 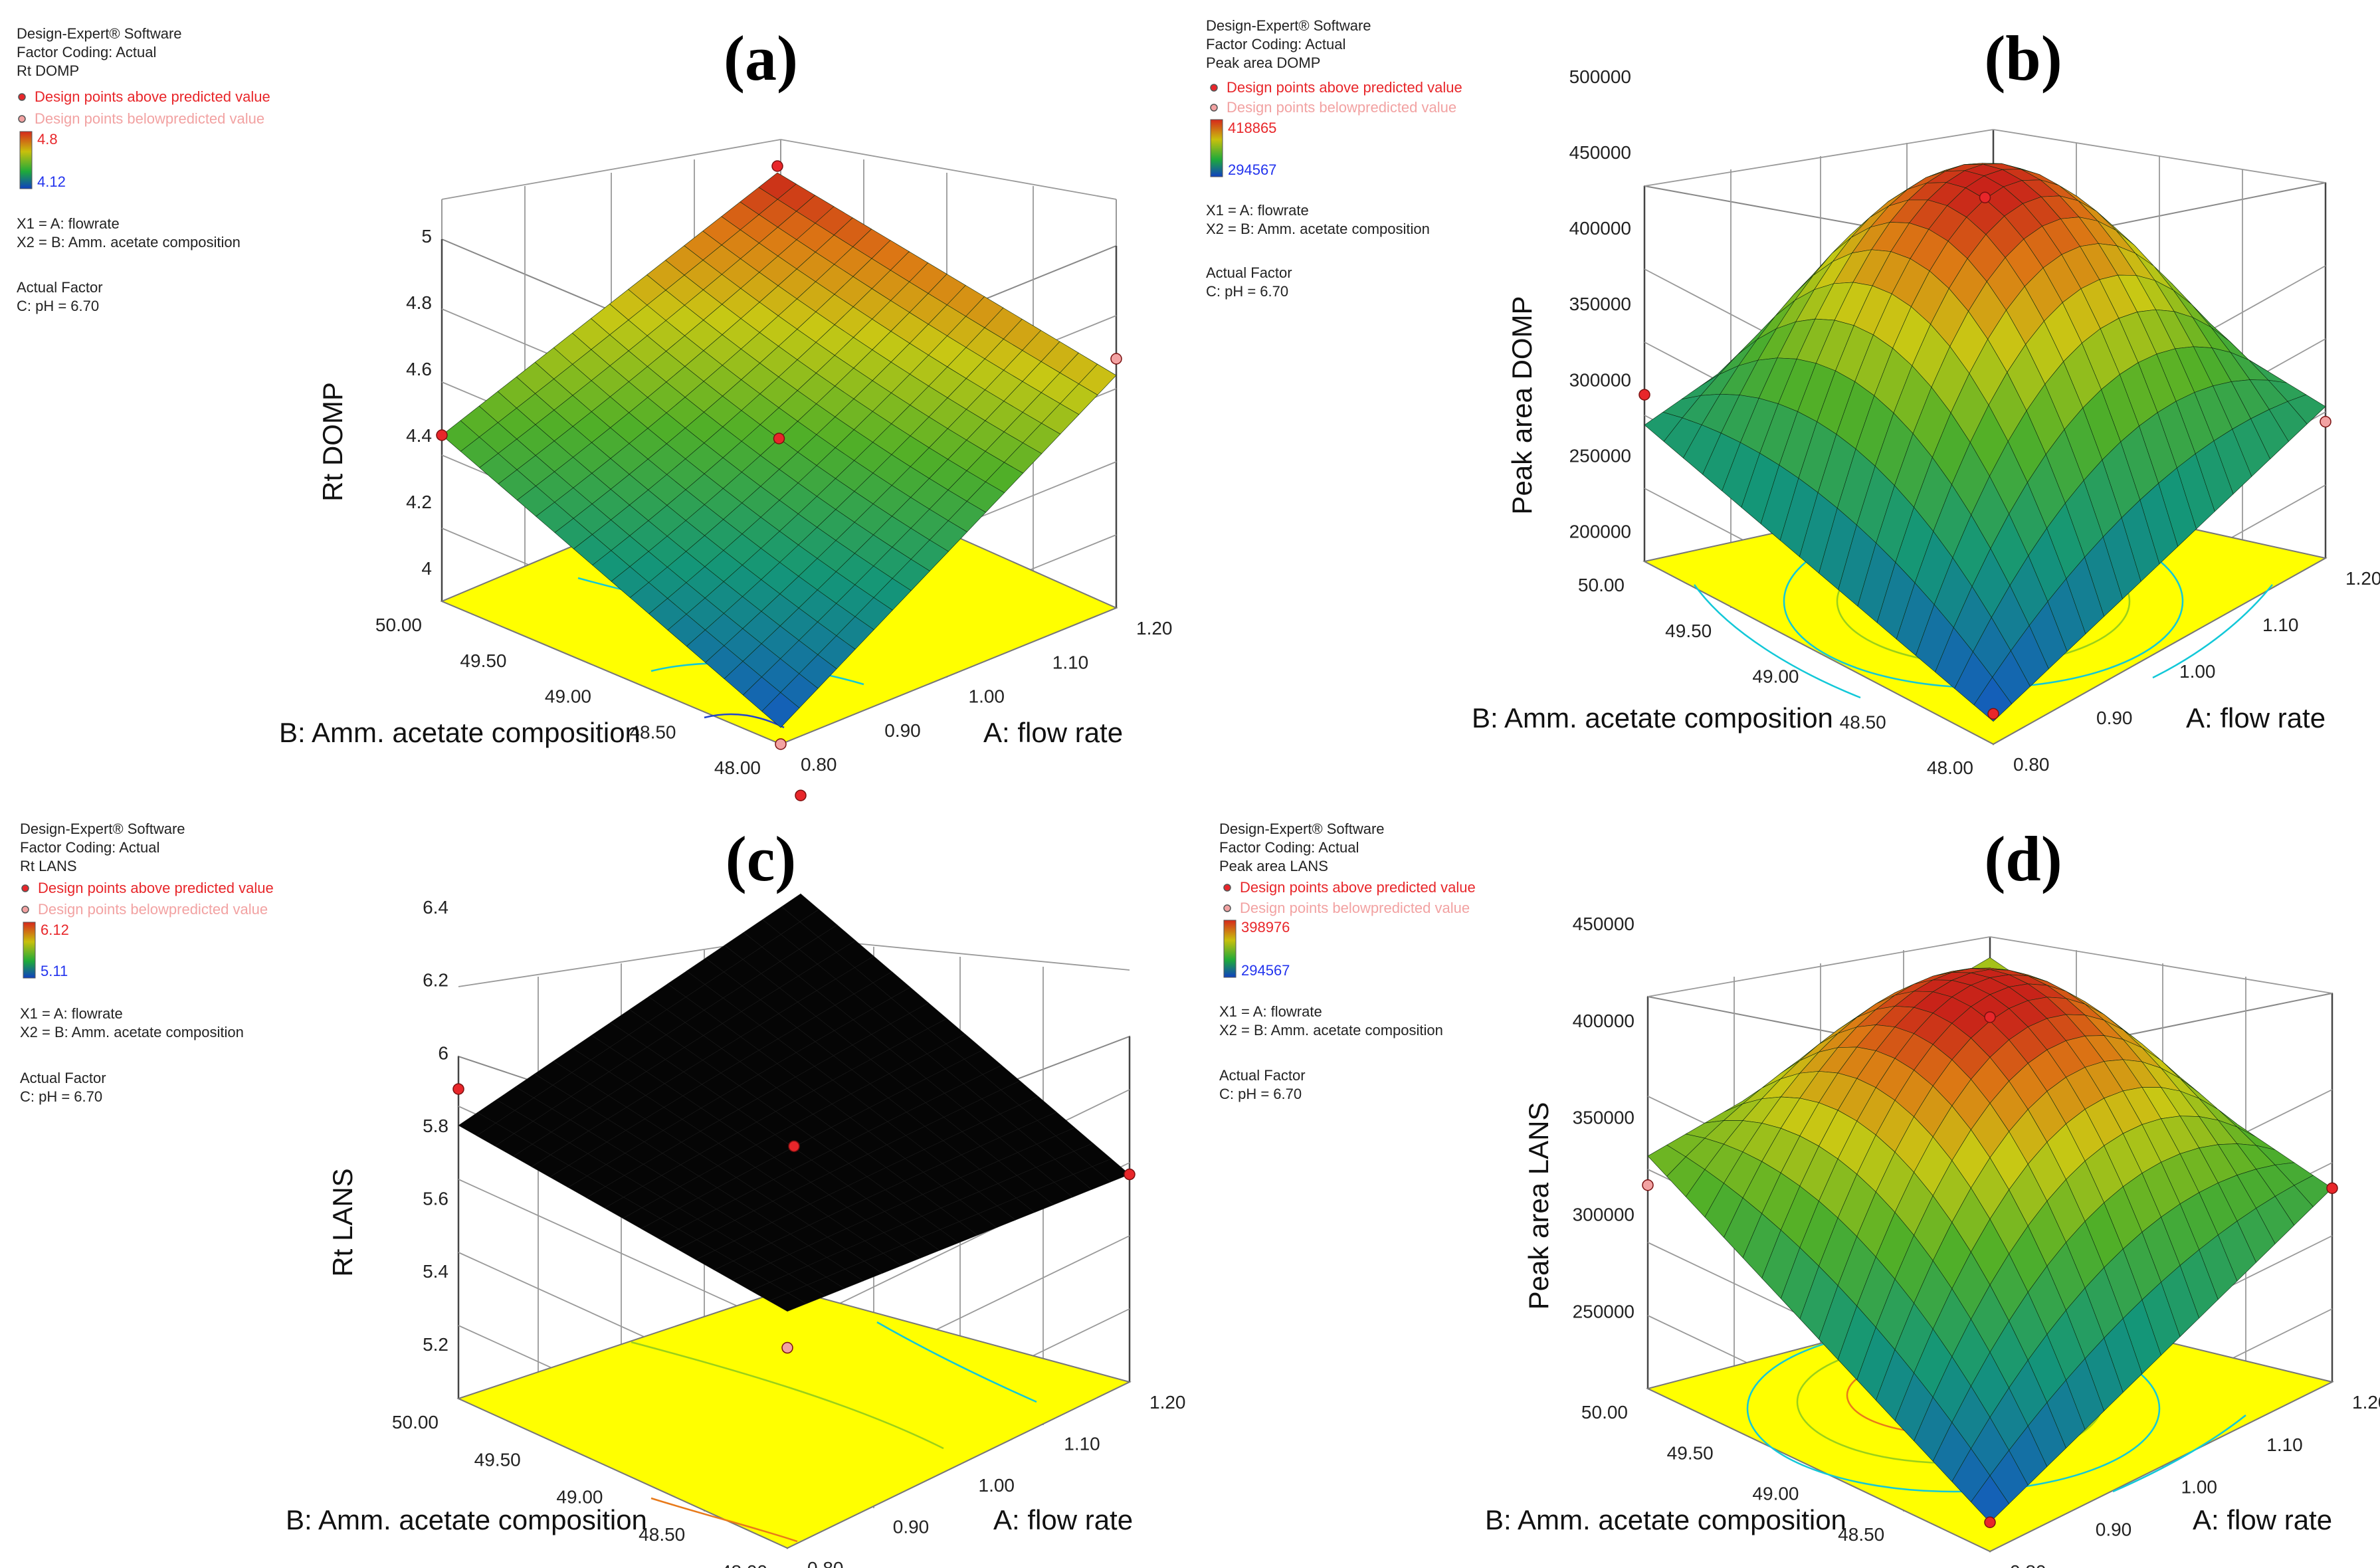 I want to click on factor-coding-text: Factor Coding: Actual, so click(x=1289, y=847).